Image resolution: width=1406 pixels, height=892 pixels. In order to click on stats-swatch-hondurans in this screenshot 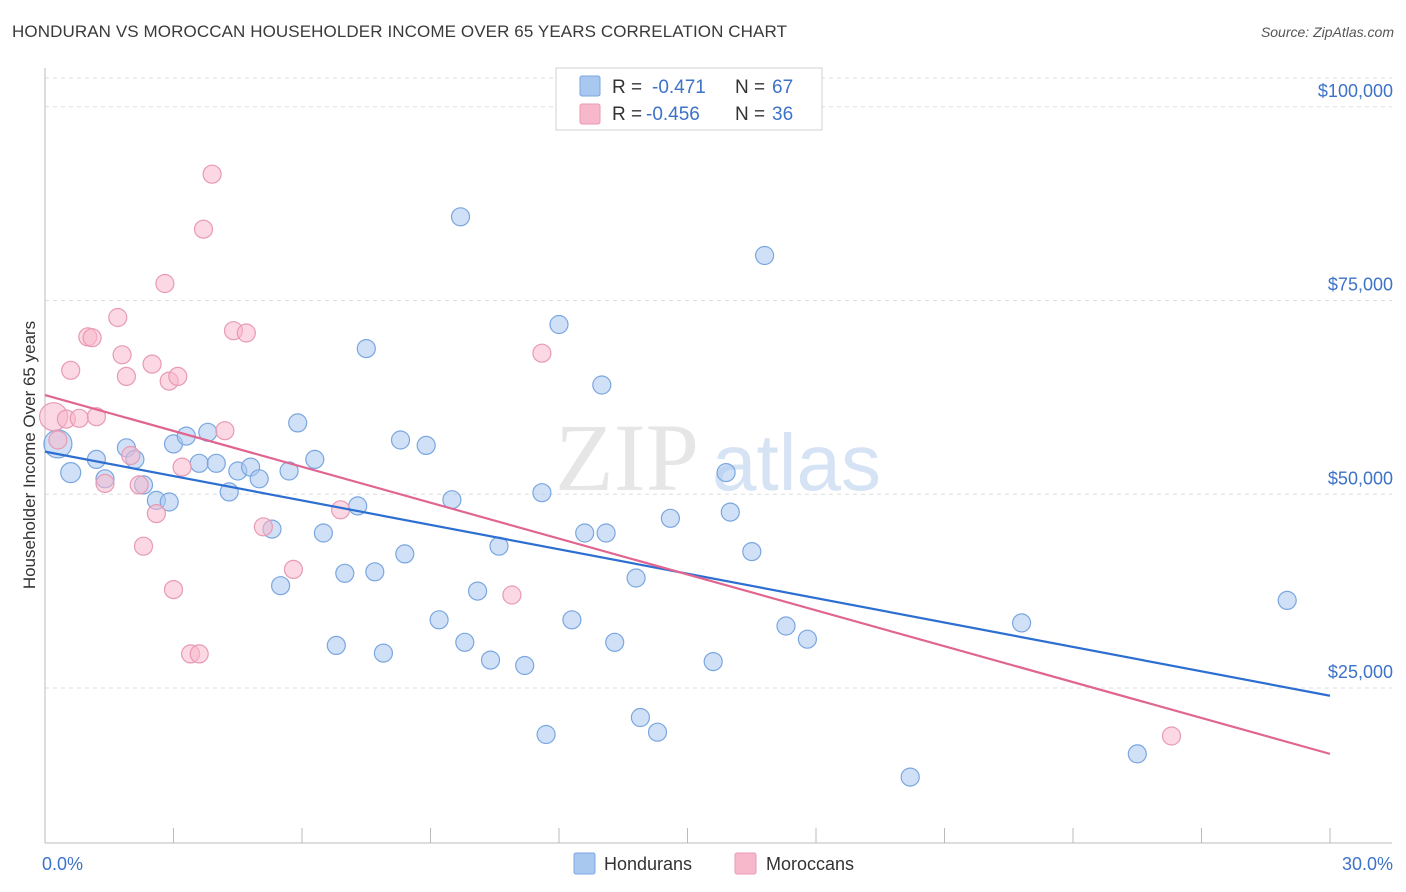, I will do `click(590, 86)`.